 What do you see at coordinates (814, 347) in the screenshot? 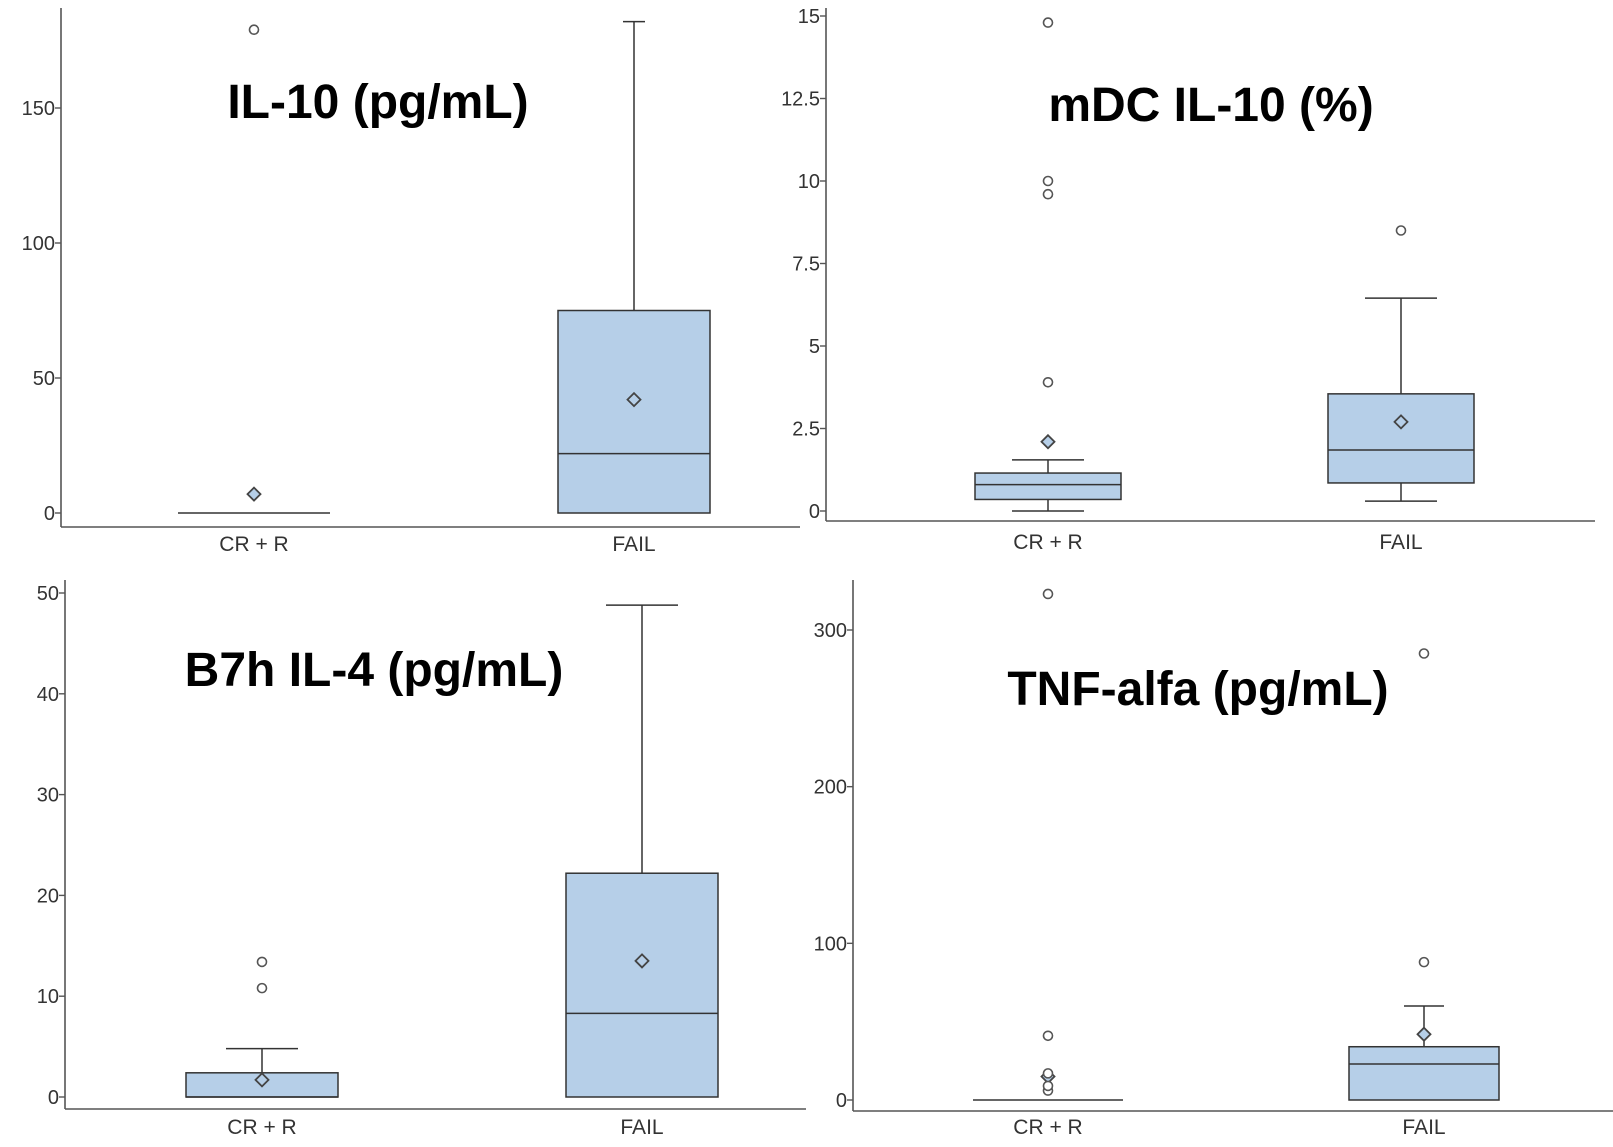
I see `y-tick-label: 5` at bounding box center [814, 347].